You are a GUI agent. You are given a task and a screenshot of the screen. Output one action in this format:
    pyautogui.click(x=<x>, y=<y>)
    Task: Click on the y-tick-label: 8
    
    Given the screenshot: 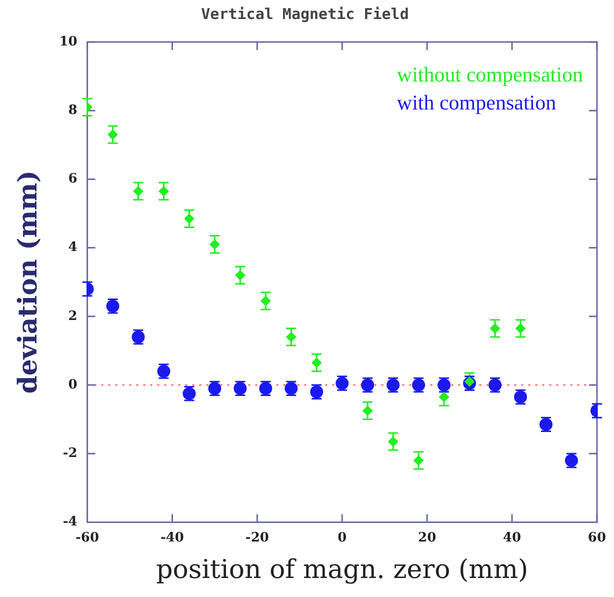 What is the action you would take?
    pyautogui.click(x=73, y=110)
    